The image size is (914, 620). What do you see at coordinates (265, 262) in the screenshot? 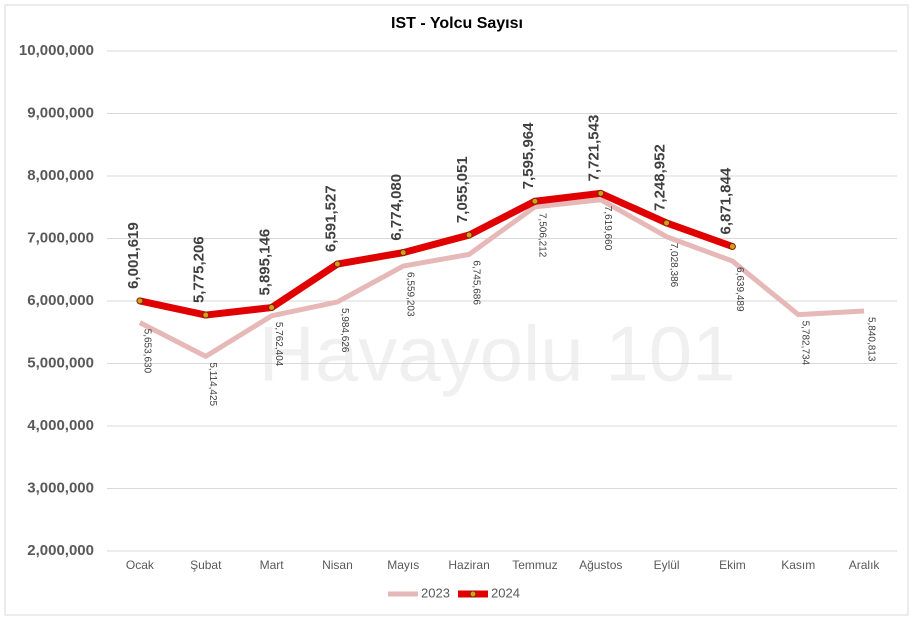
I see `data-label: 5,895,146` at bounding box center [265, 262].